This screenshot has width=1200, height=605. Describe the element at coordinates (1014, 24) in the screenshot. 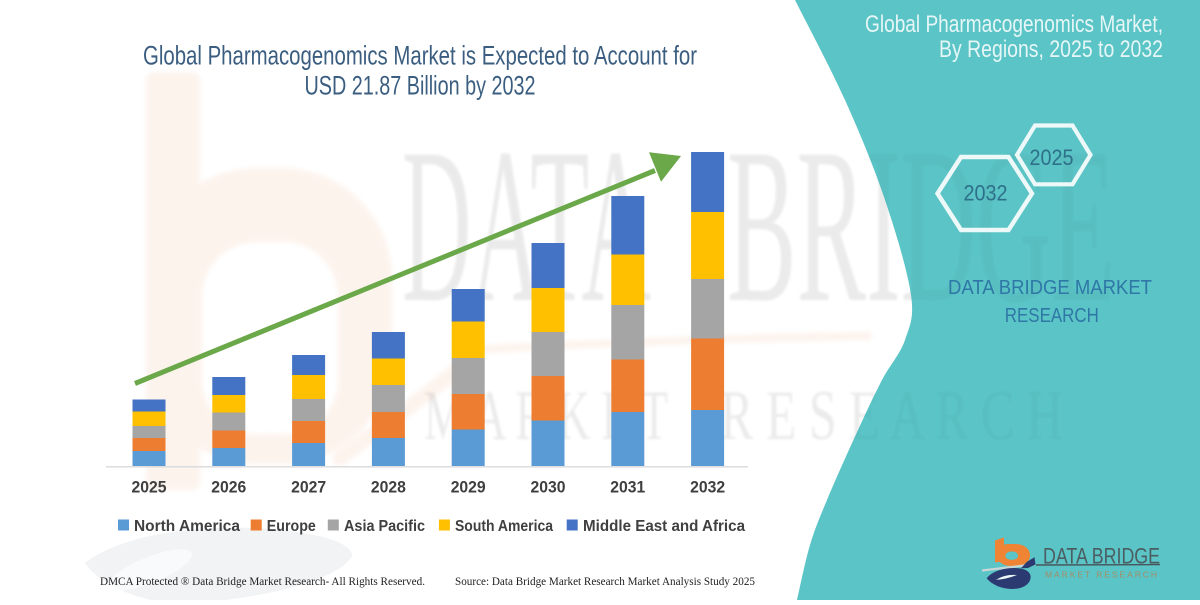

I see `svg-text:Global Pharmacogenomics Market: Global Pharmacogenomics Market,` at that location.